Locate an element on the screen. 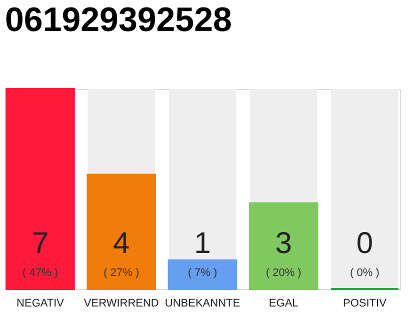  annotation: ( 20% ) is located at coordinates (284, 273).